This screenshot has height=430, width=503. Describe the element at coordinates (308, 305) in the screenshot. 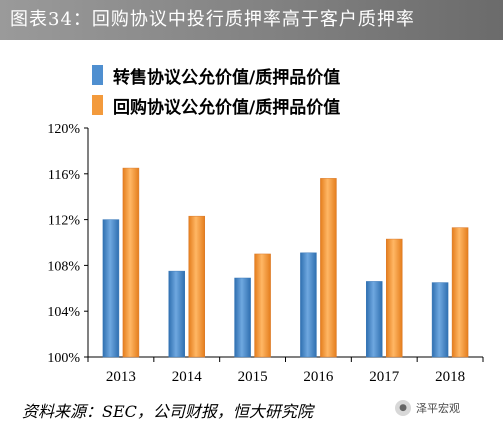

I see `bar-resale-2016` at that location.